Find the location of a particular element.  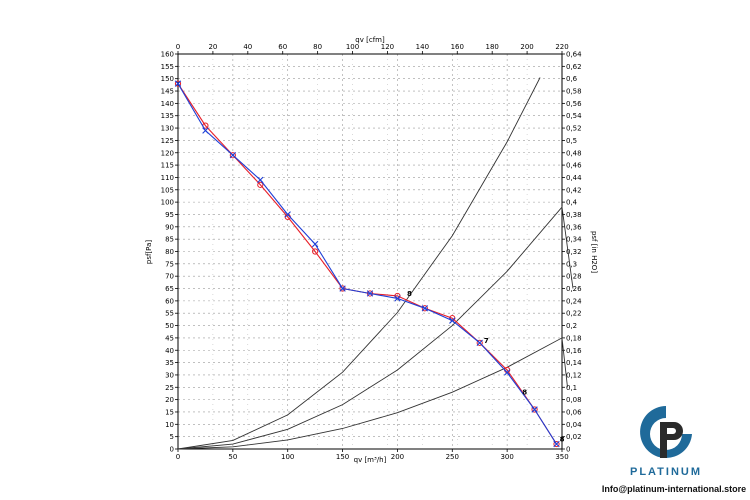

y-tick-label: 75 is located at coordinates (169, 264).